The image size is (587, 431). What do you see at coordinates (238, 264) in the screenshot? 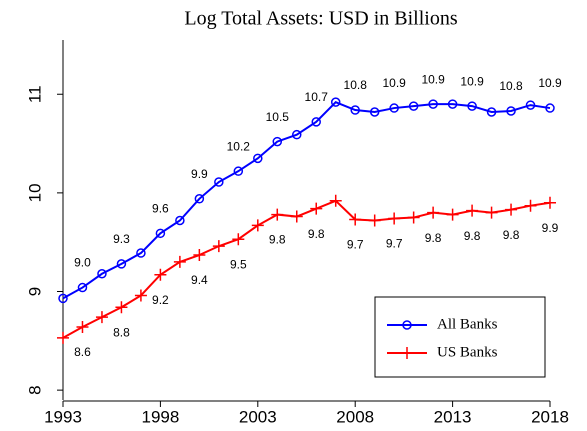
I see `data-label: 9.5` at bounding box center [238, 264].